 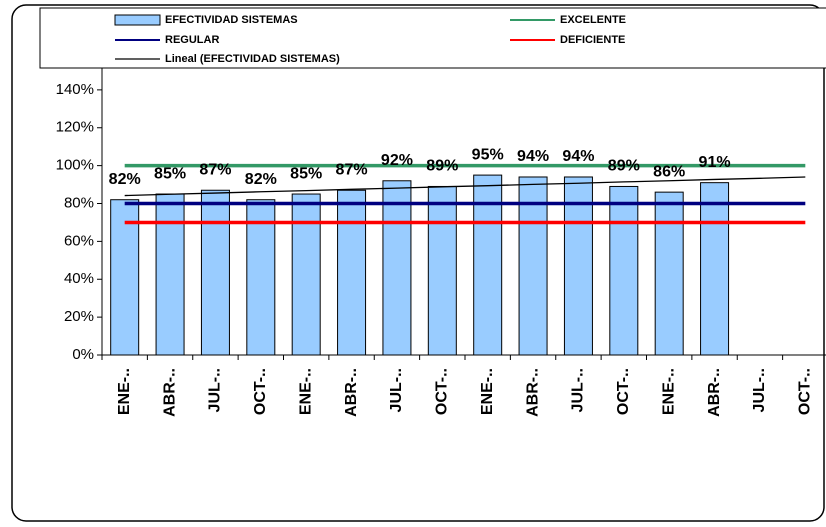 I want to click on data-label: 86%, so click(x=669, y=171).